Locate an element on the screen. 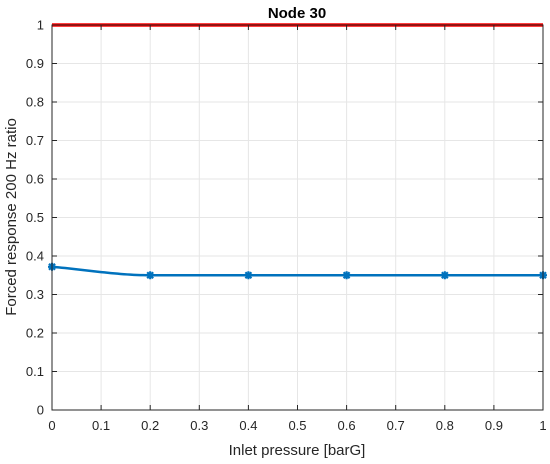 The height and width of the screenshot is (464, 550). x-tick-label: 0.5 is located at coordinates (297, 425).